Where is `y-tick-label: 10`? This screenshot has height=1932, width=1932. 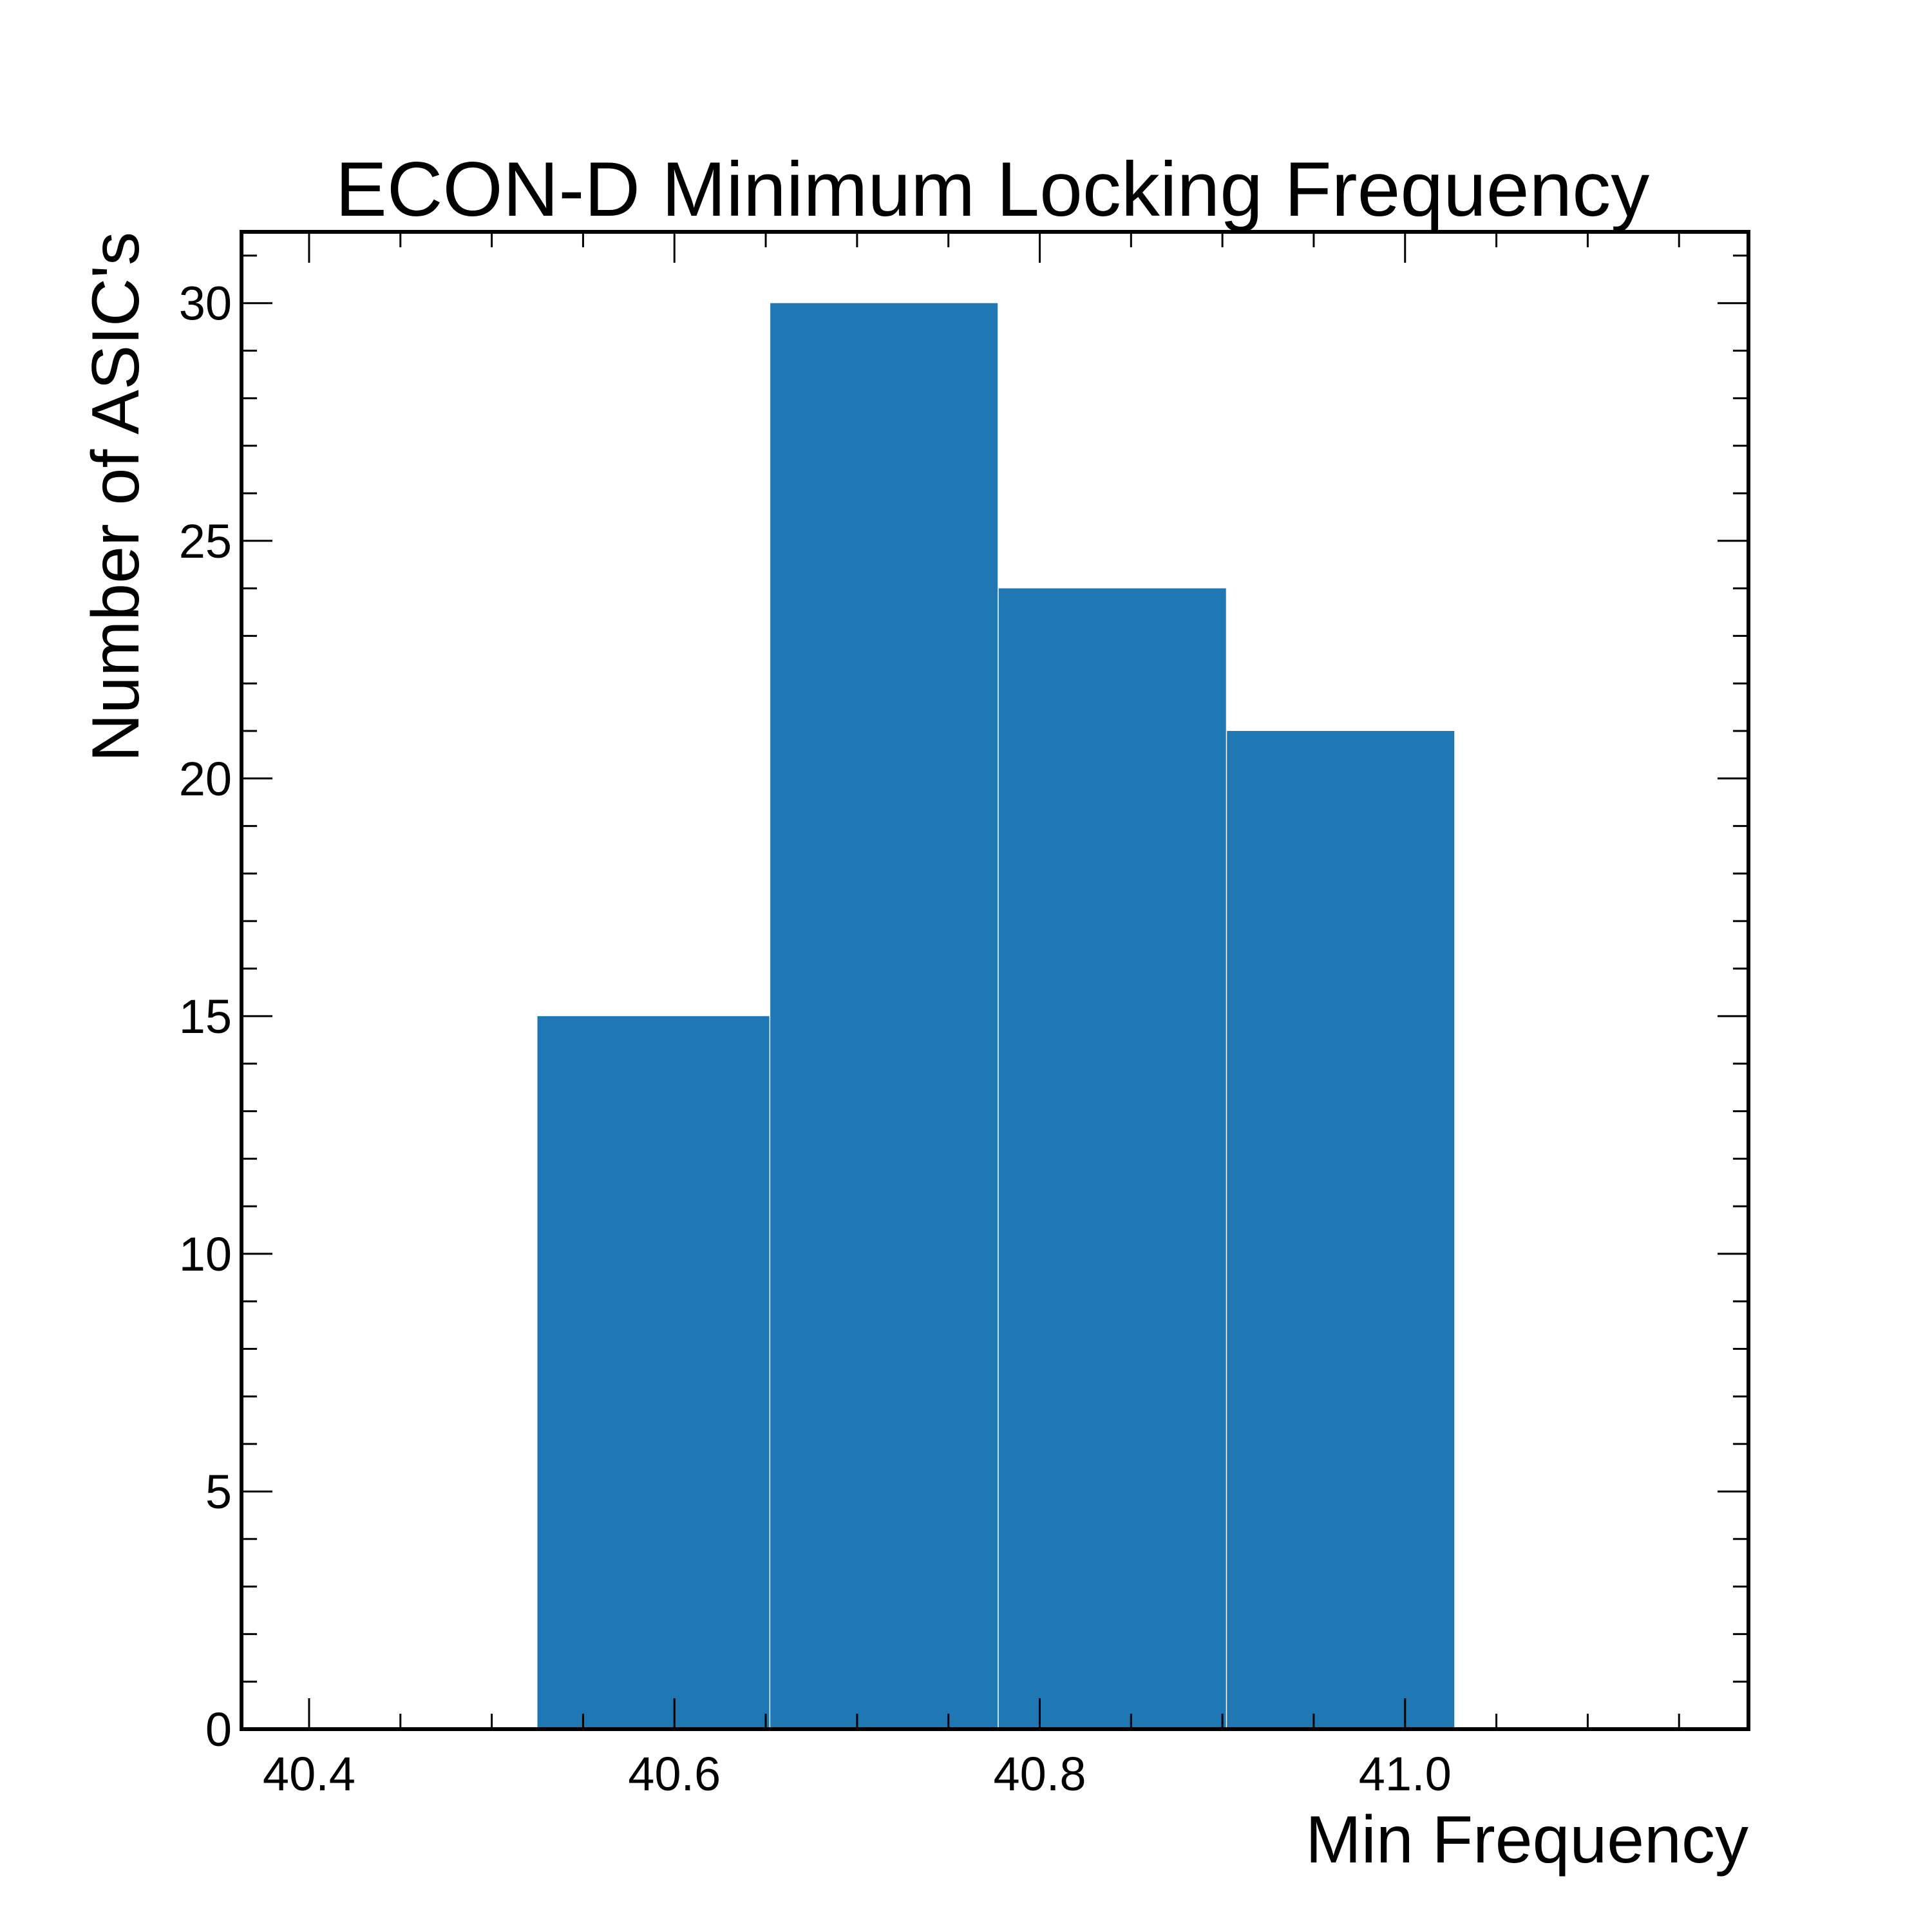 y-tick-label: 10 is located at coordinates (206, 1254).